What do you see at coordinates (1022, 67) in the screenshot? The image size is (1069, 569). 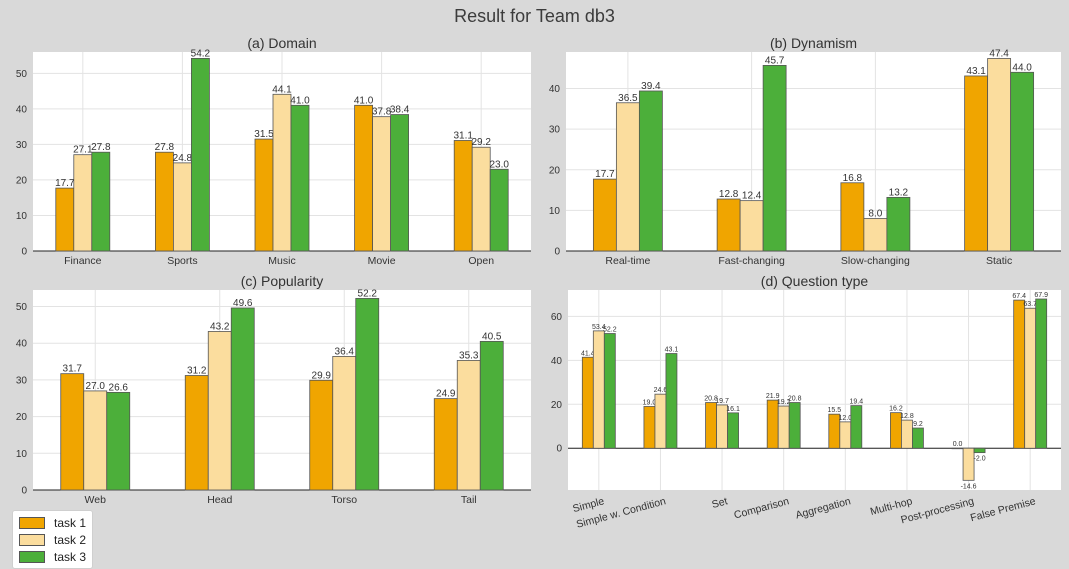 I see `data-label: 44.0` at bounding box center [1022, 67].